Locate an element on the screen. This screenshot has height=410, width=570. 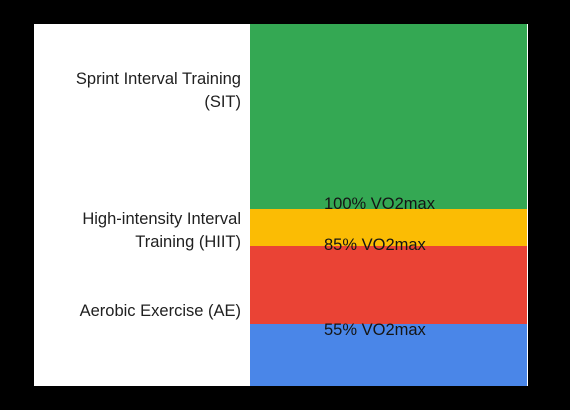
band-hiit-red is located at coordinates (388, 285).